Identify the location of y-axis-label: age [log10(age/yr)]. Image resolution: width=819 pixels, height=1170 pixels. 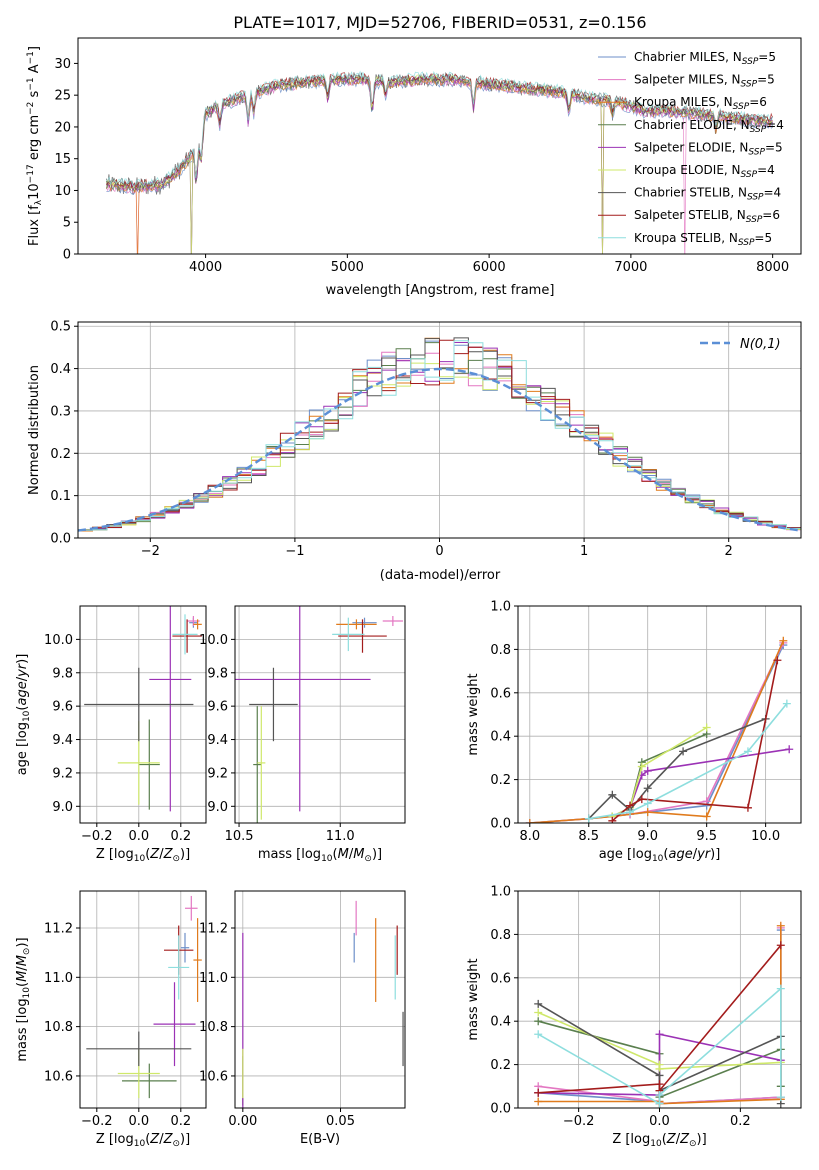
(23, 715).